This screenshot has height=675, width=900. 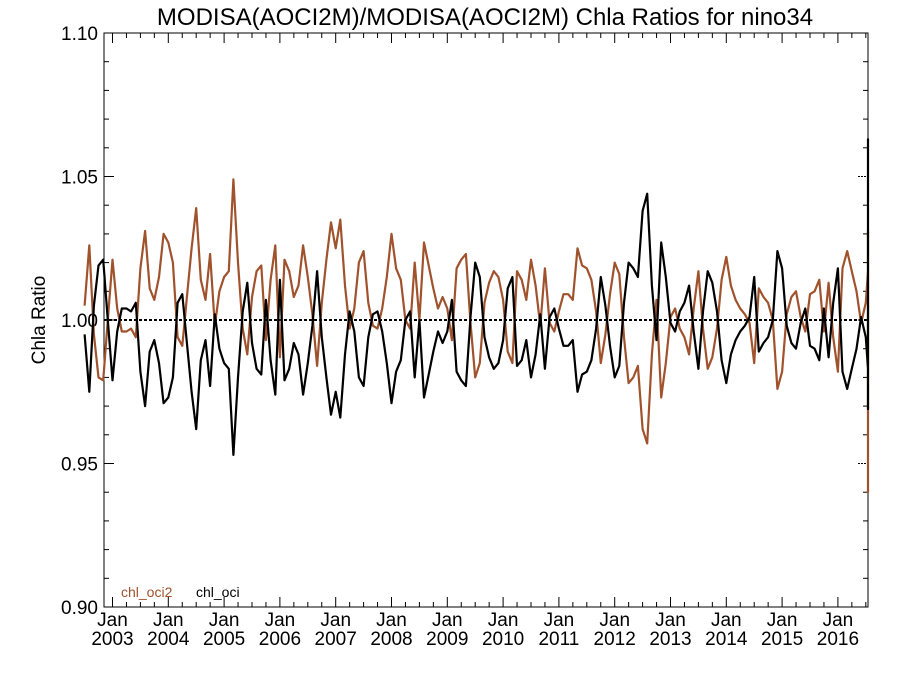 I want to click on x-tick-year-label: 2003, so click(x=112, y=639).